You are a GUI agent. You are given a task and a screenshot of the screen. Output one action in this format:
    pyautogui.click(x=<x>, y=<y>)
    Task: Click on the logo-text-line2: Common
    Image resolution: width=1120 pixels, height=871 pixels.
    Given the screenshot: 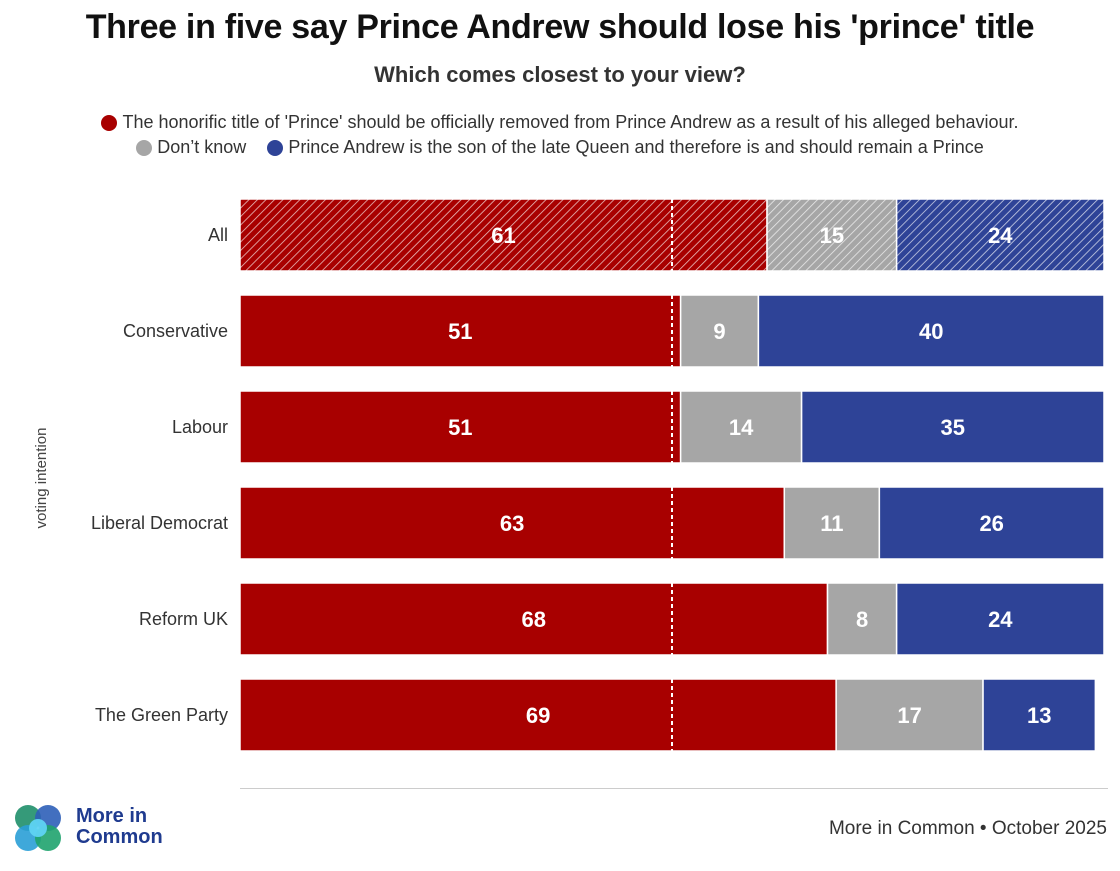 What is the action you would take?
    pyautogui.click(x=119, y=837)
    